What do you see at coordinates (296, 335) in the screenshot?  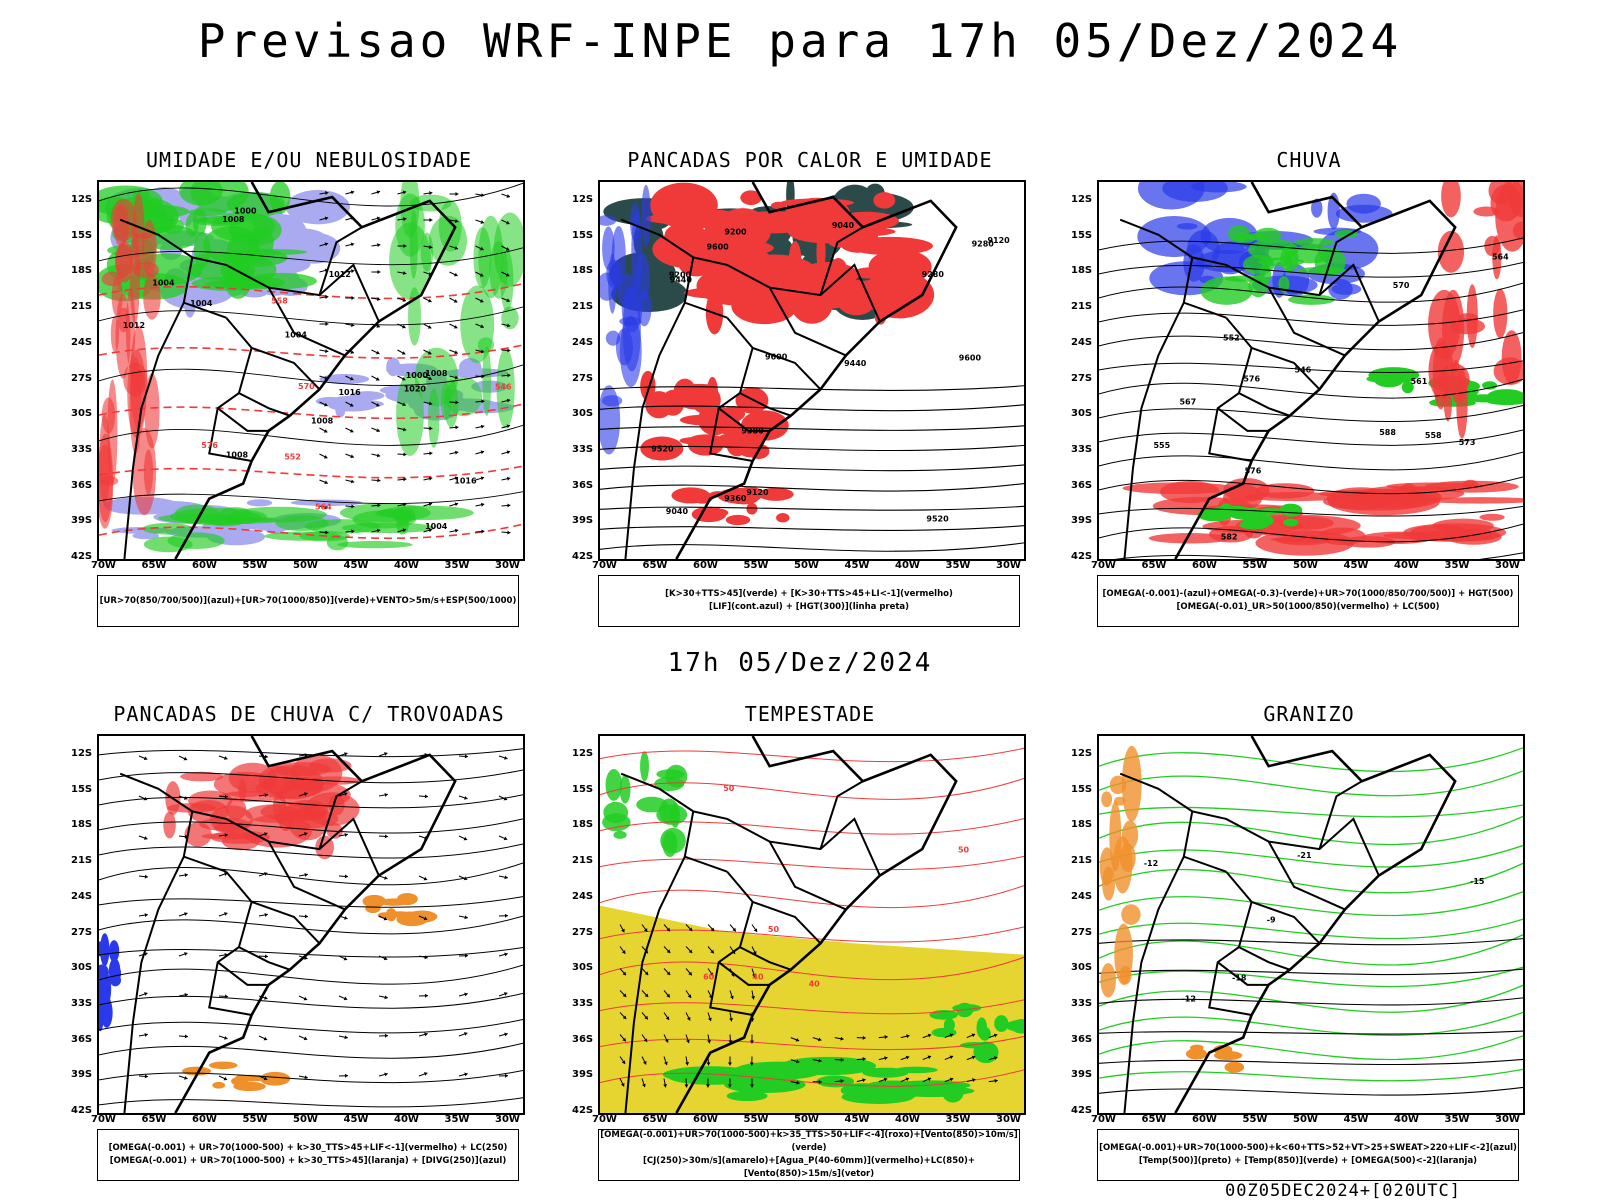 I see `contour-label: 1004` at bounding box center [296, 335].